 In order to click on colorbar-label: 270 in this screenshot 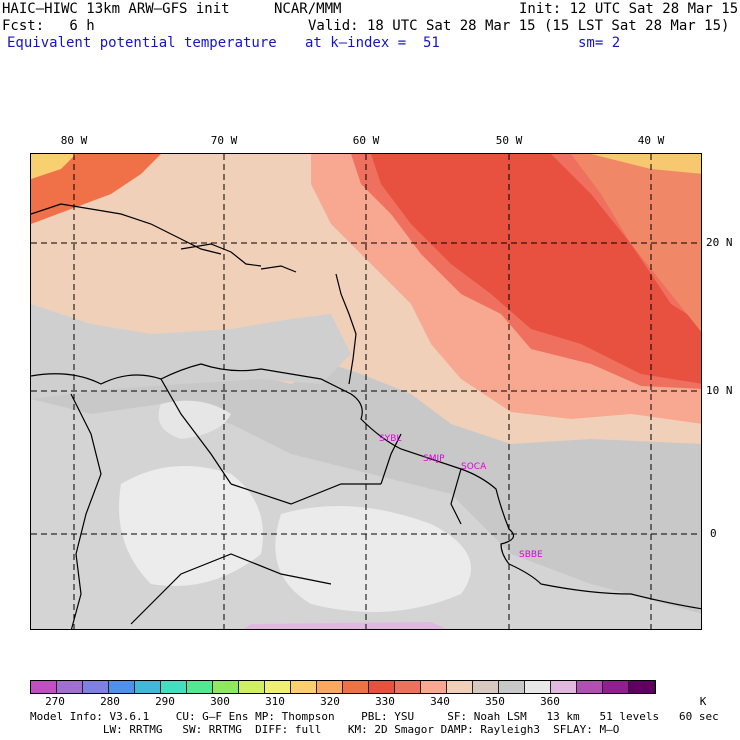, I will do `click(55, 701)`.